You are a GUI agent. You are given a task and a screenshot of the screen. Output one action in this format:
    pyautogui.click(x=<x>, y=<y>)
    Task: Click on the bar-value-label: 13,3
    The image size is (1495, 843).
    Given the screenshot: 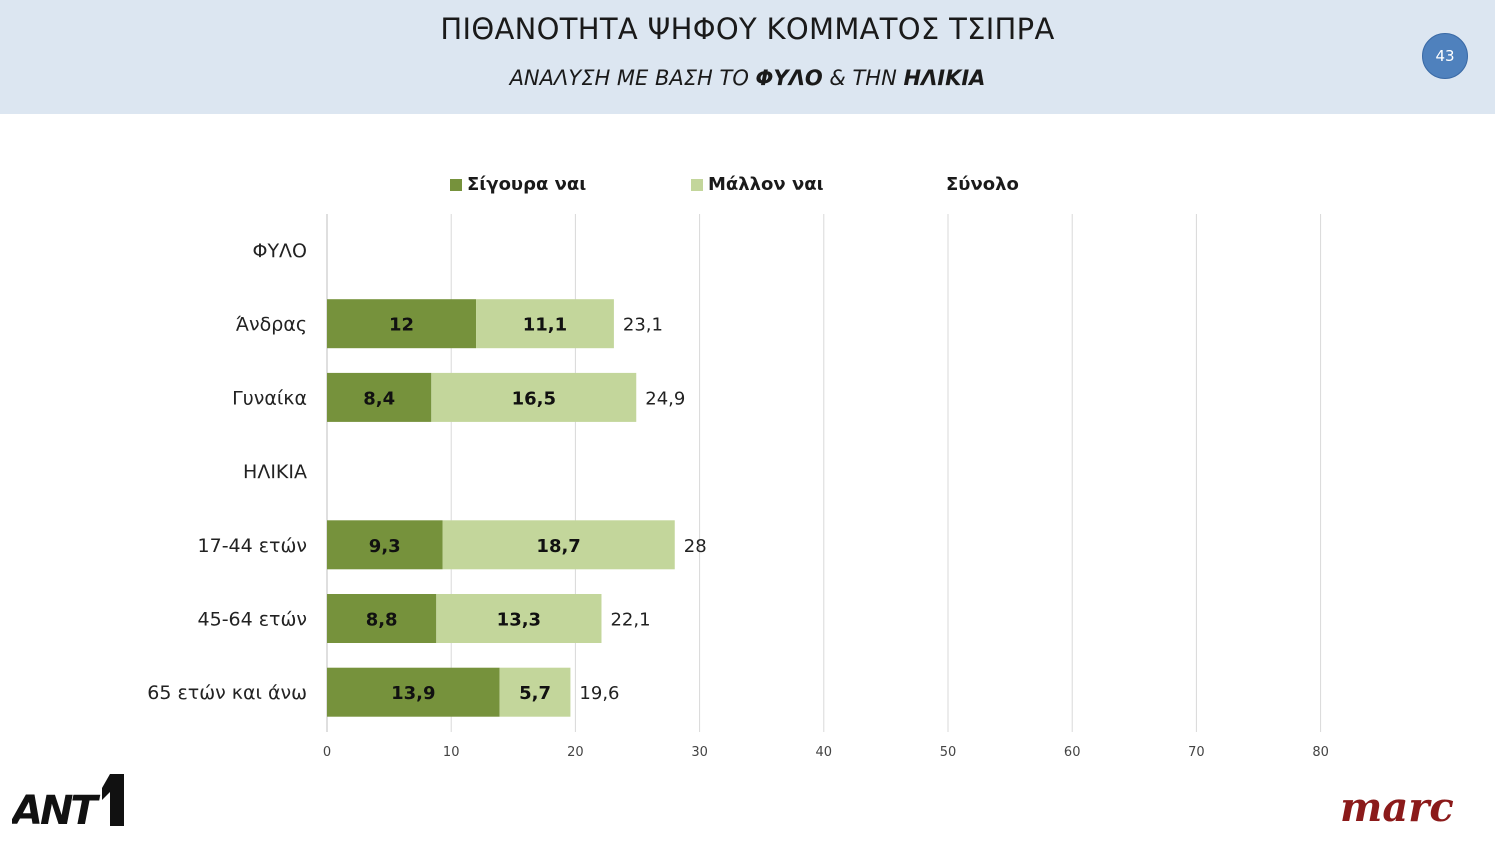 What is the action you would take?
    pyautogui.click(x=519, y=620)
    